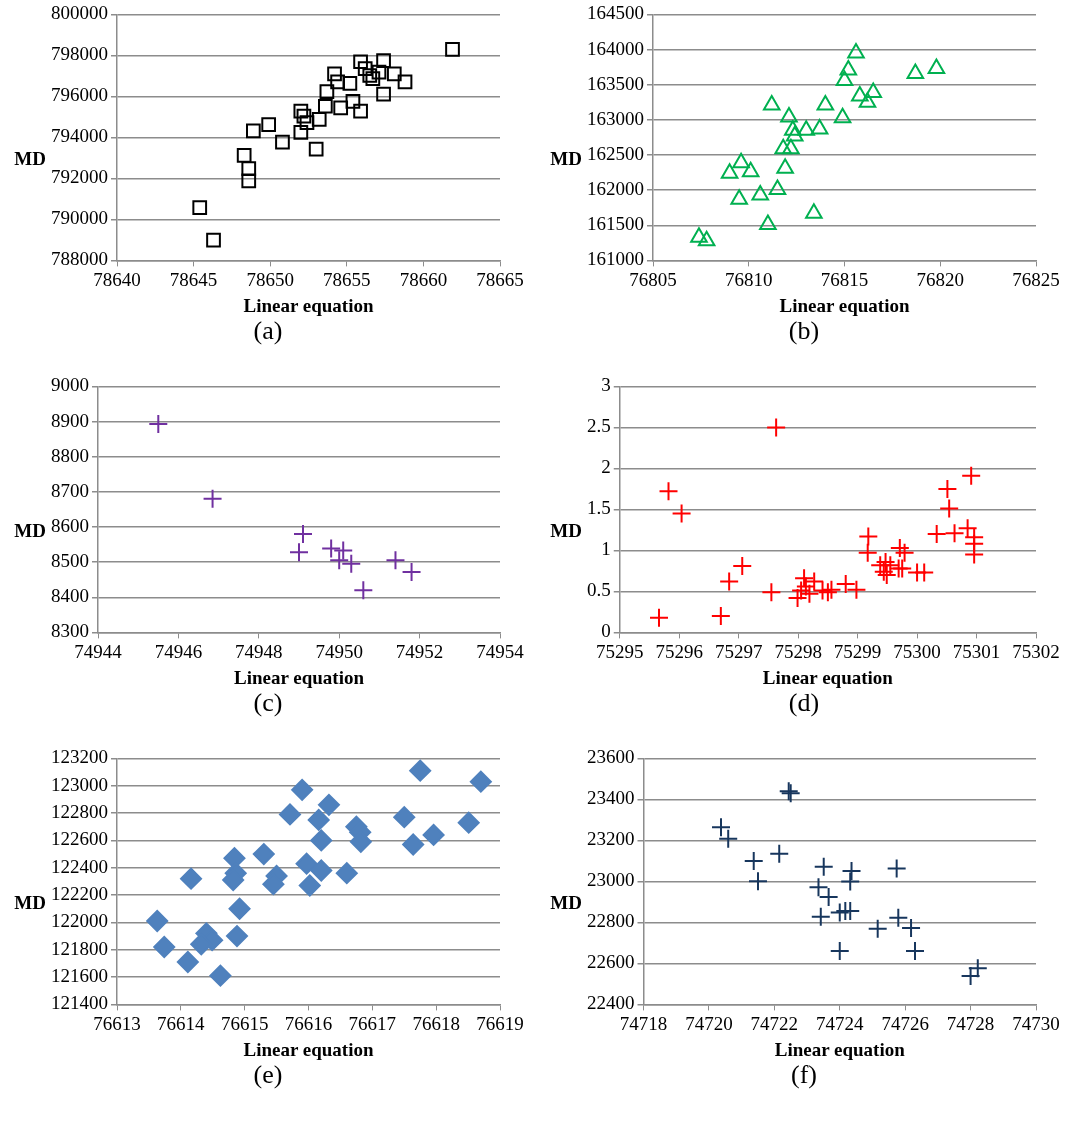 This screenshot has height=1121, width=1073. Describe the element at coordinates (79, 218) in the screenshot. I see `y-tick-label: 790000` at that location.